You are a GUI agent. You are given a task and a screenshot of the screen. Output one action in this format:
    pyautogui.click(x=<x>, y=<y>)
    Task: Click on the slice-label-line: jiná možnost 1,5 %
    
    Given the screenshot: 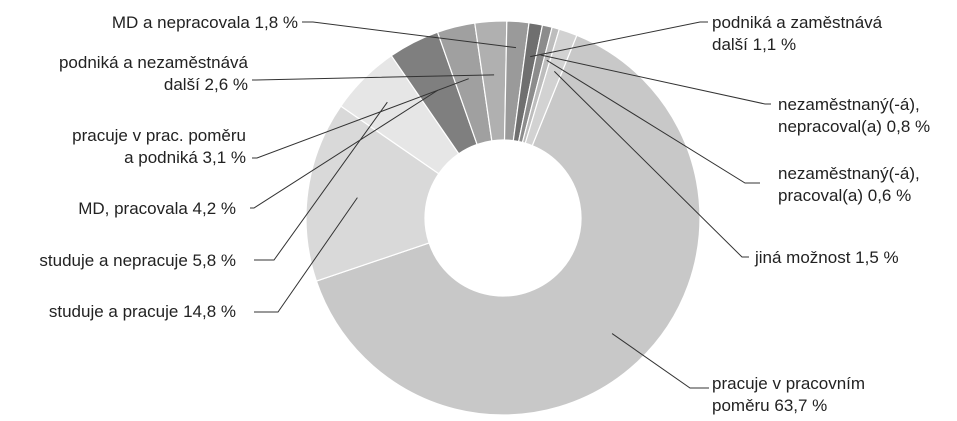 What is the action you would take?
    pyautogui.click(x=826, y=257)
    